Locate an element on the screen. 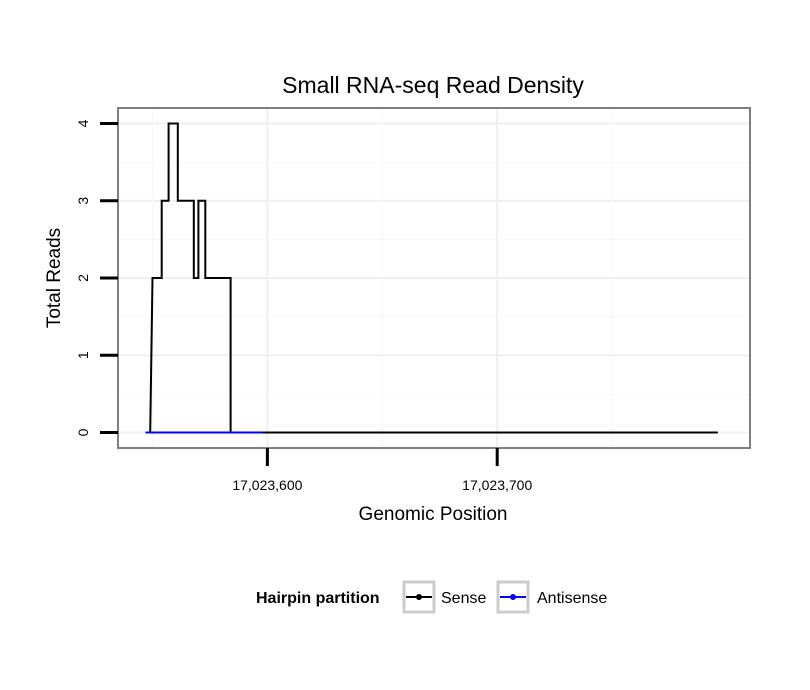  legend-key-antisense is located at coordinates (513, 597).